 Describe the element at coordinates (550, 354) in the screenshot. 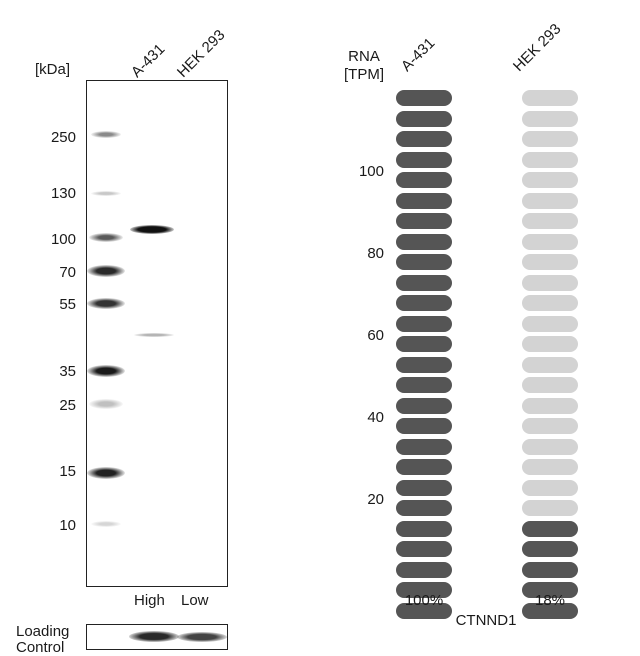

I see `rna-bar-column-hek293` at that location.